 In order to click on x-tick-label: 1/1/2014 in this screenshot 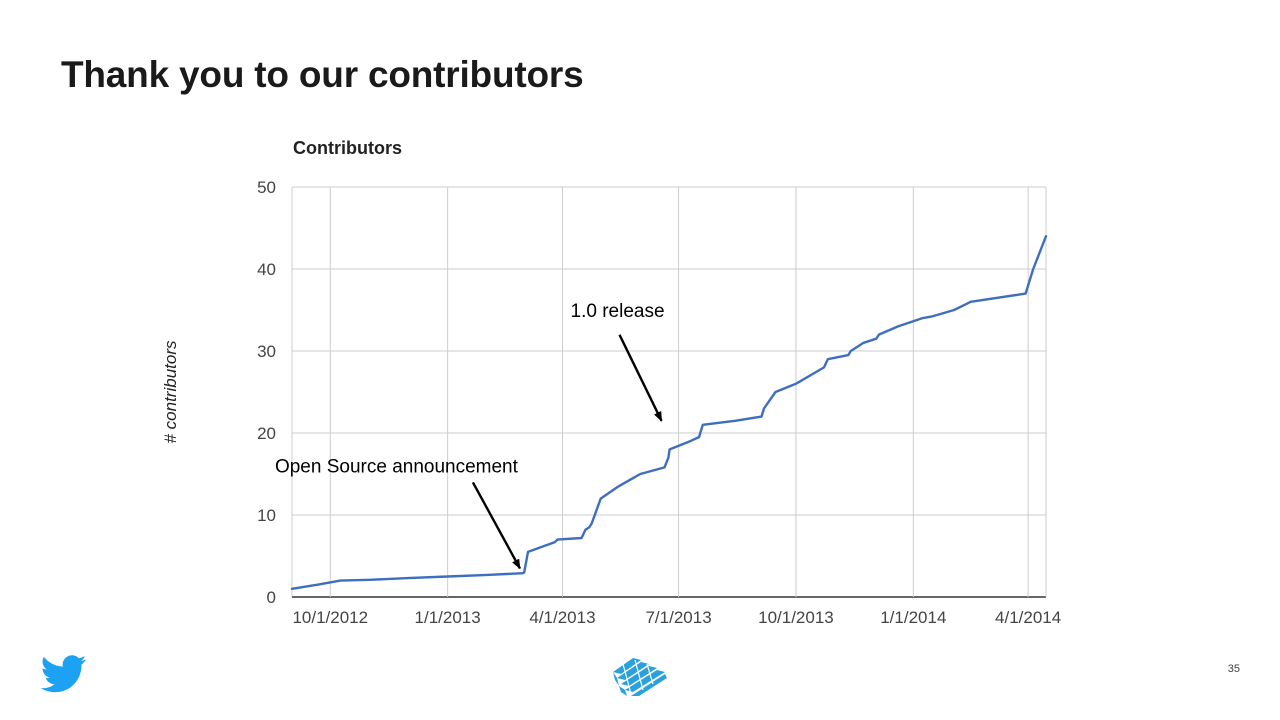, I will do `click(913, 617)`.